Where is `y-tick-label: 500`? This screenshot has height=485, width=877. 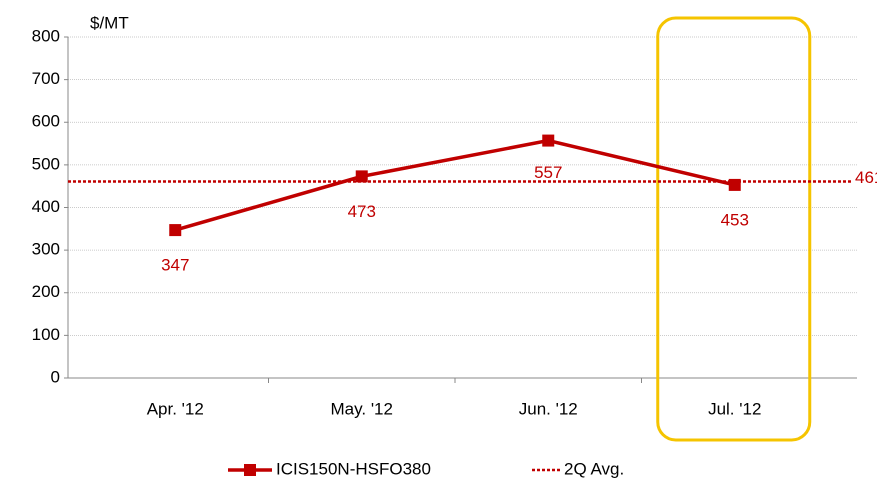 y-tick-label: 500 is located at coordinates (46, 163).